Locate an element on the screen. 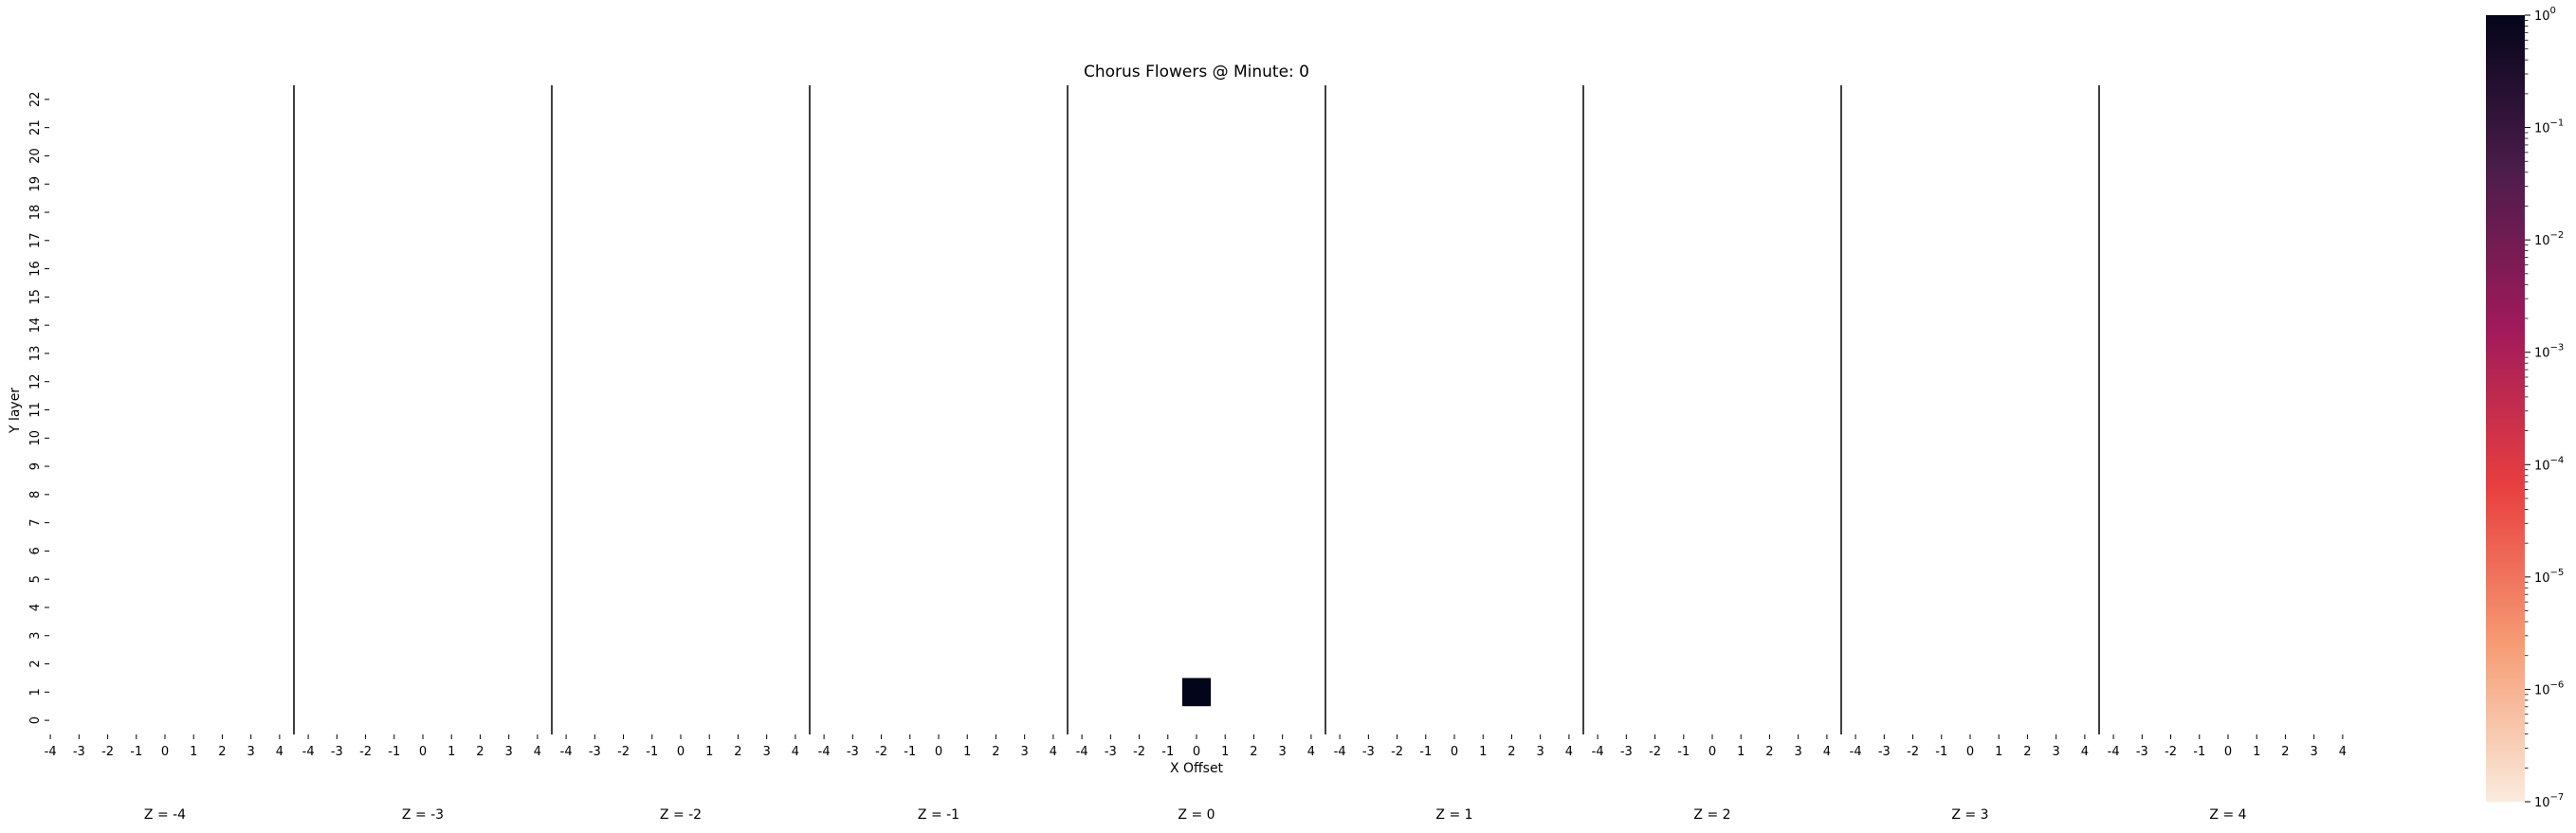  y-axis-label: Y layer is located at coordinates (15, 411).